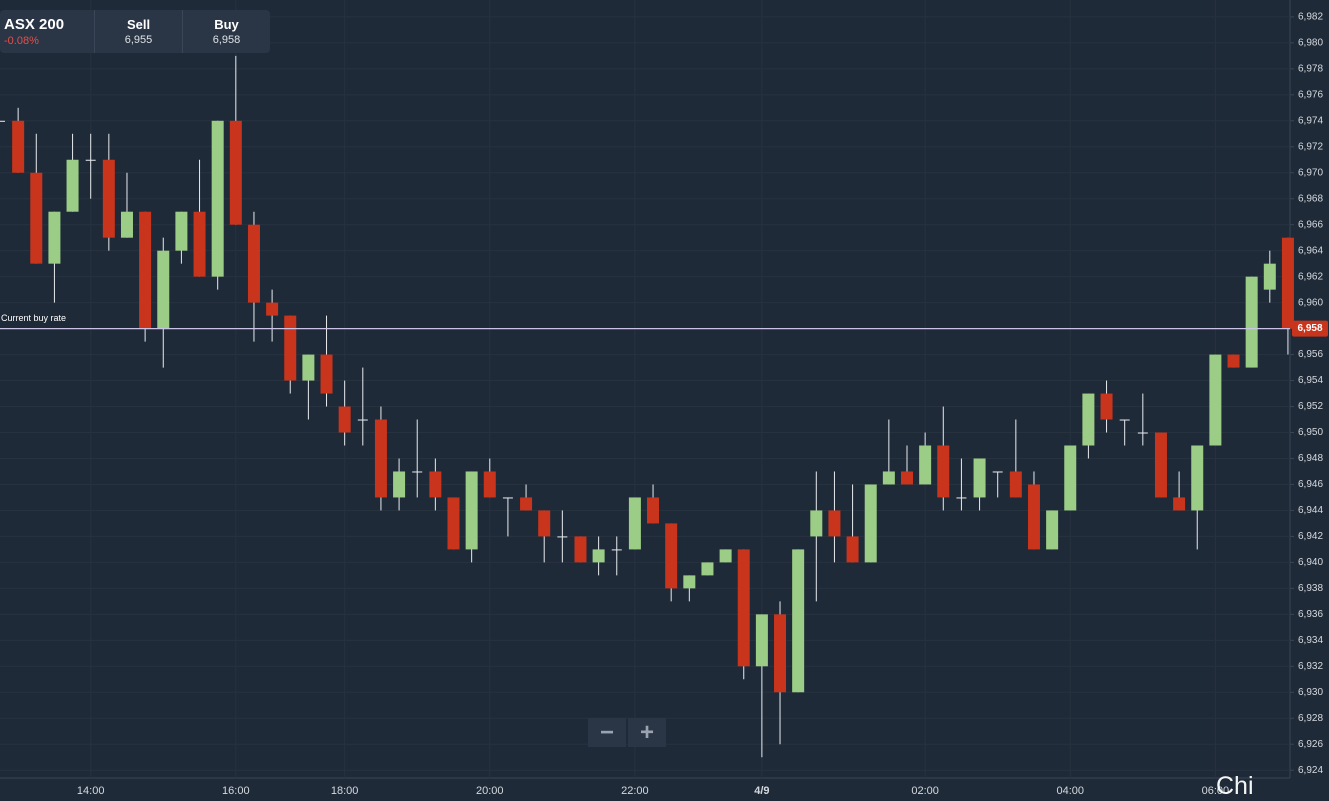 The width and height of the screenshot is (1329, 801). What do you see at coordinates (226, 24) in the screenshot?
I see `buy-label: Buy` at bounding box center [226, 24].